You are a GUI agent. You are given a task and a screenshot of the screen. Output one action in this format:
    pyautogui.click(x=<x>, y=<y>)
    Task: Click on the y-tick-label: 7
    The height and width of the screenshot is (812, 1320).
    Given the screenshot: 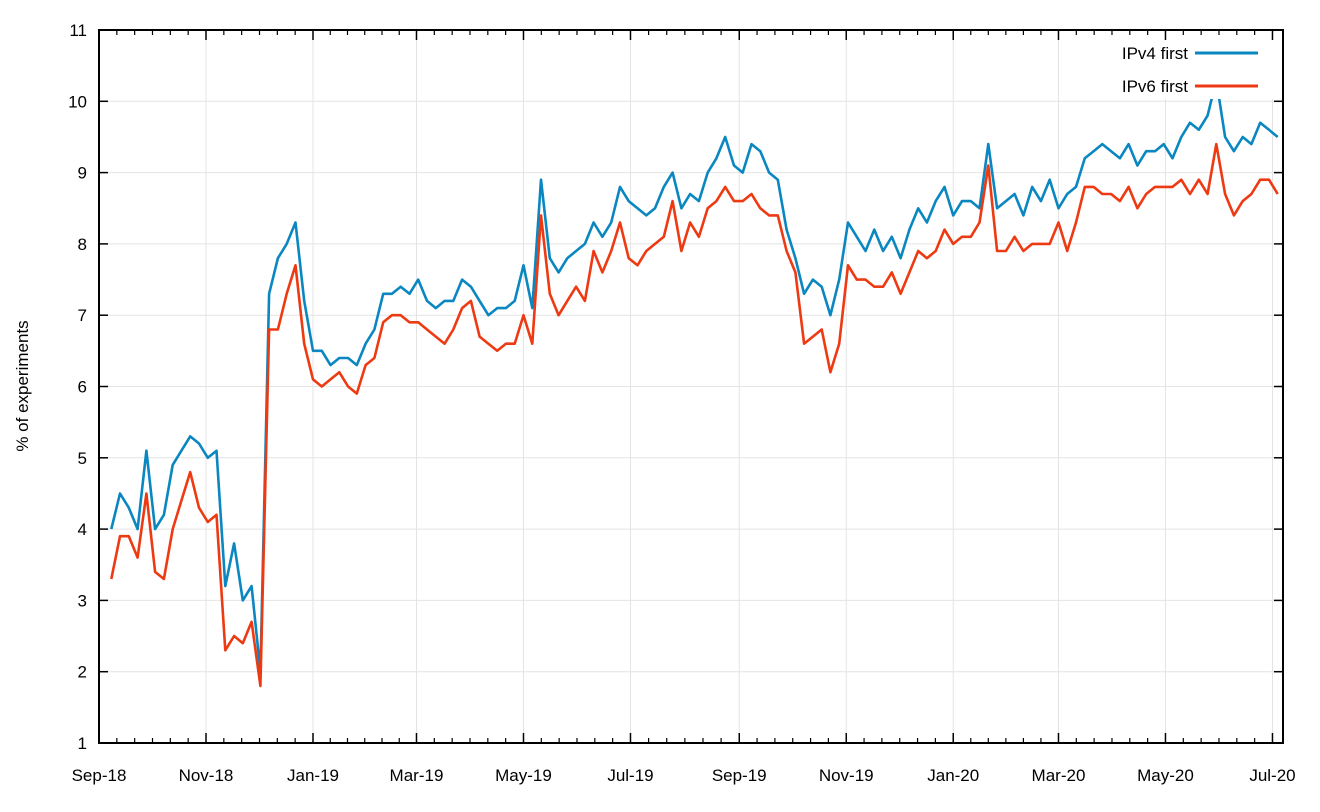 What is the action you would take?
    pyautogui.click(x=82, y=315)
    